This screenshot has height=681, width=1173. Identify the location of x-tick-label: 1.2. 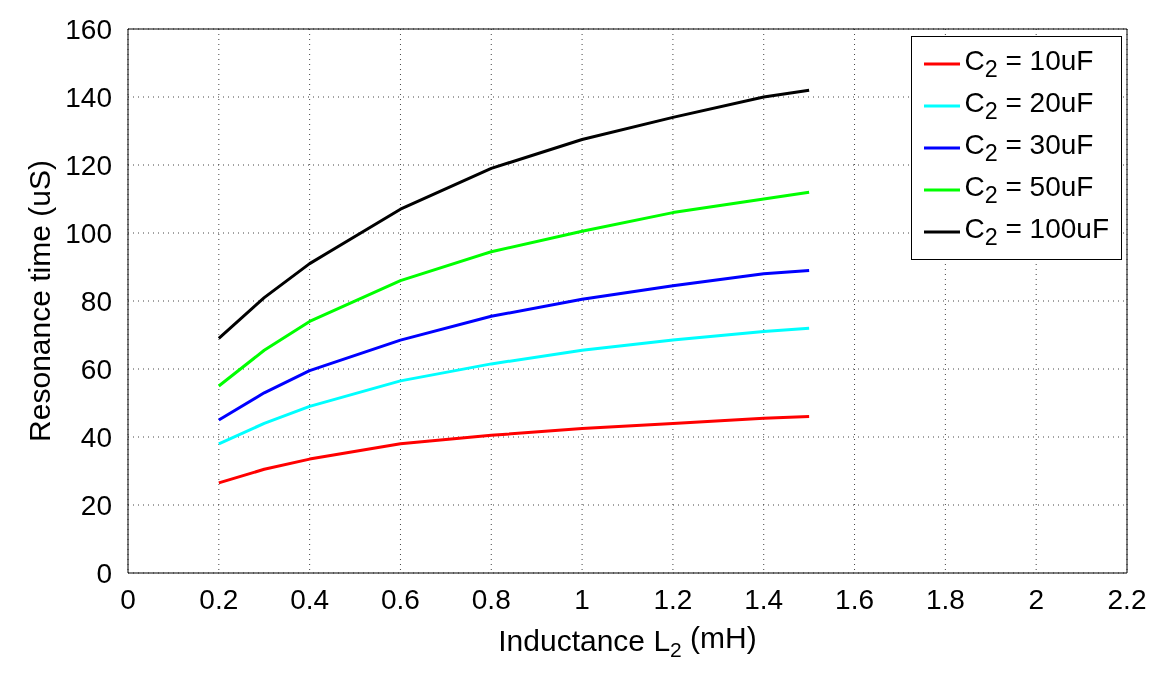
(673, 599).